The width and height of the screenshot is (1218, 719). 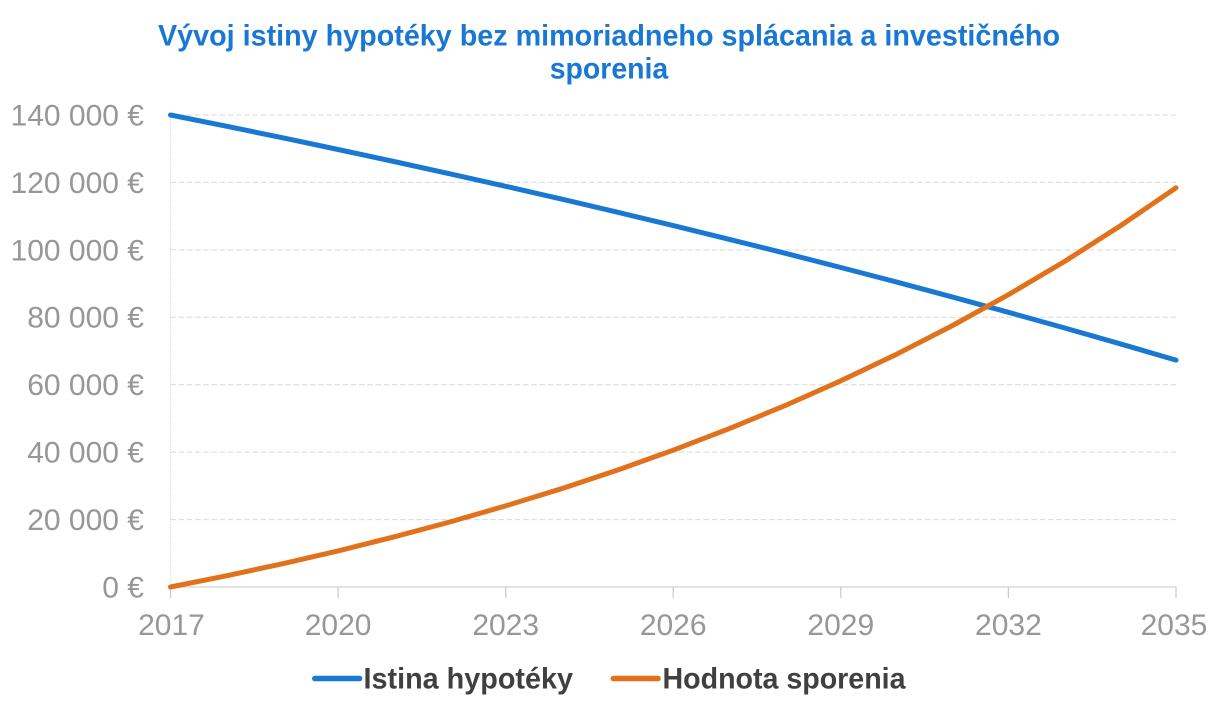 I want to click on svg-text: 2020, so click(x=338, y=625).